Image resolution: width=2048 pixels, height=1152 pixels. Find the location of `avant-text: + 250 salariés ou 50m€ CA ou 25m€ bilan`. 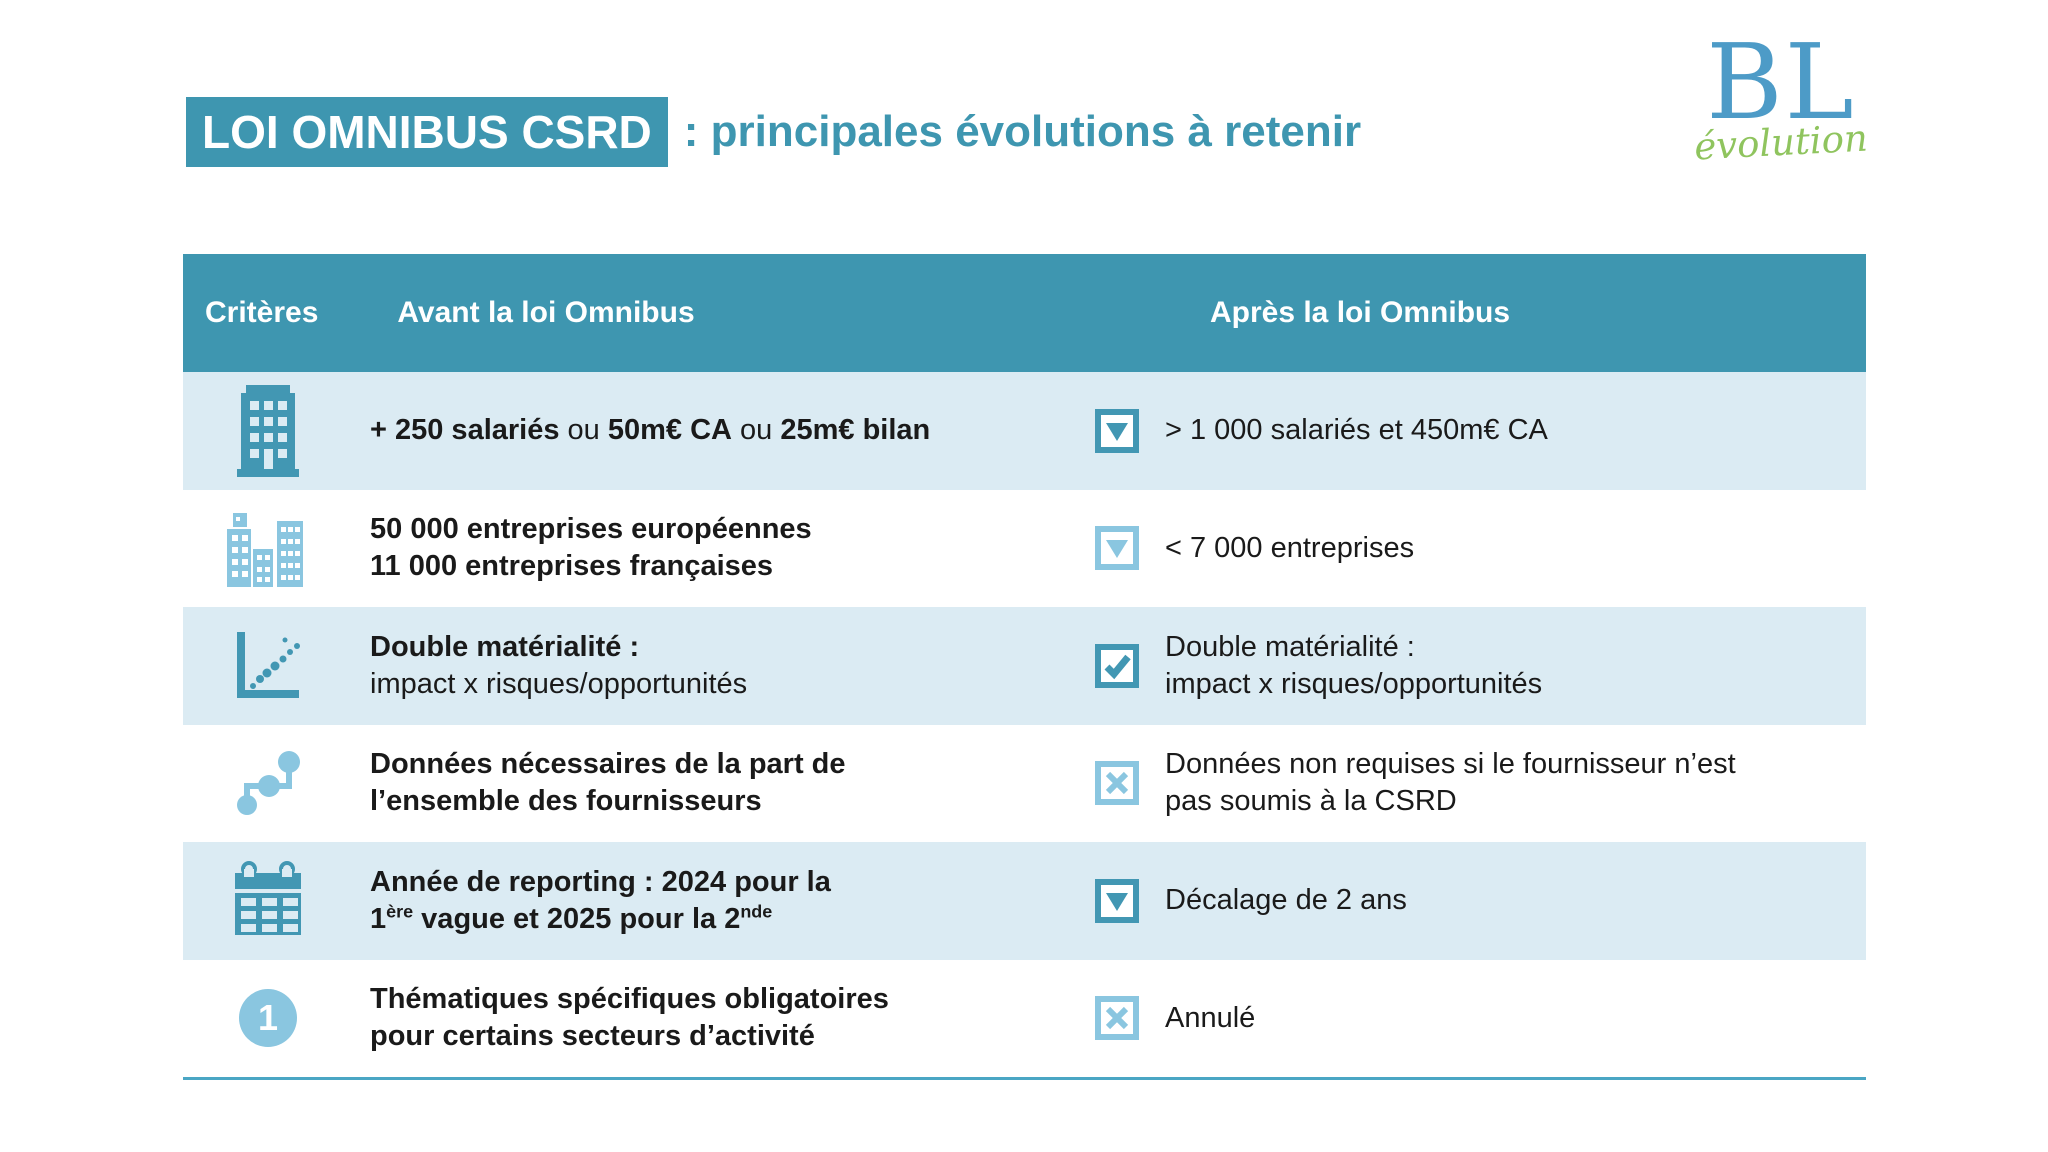

avant-text: + 250 salariés ou 50m€ CA ou 25m€ bilan is located at coordinates (724, 430).